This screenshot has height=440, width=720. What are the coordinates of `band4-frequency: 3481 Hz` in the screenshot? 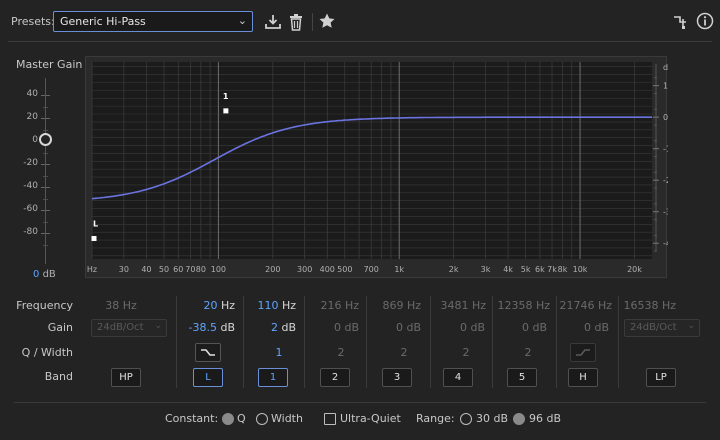 It's located at (463, 305).